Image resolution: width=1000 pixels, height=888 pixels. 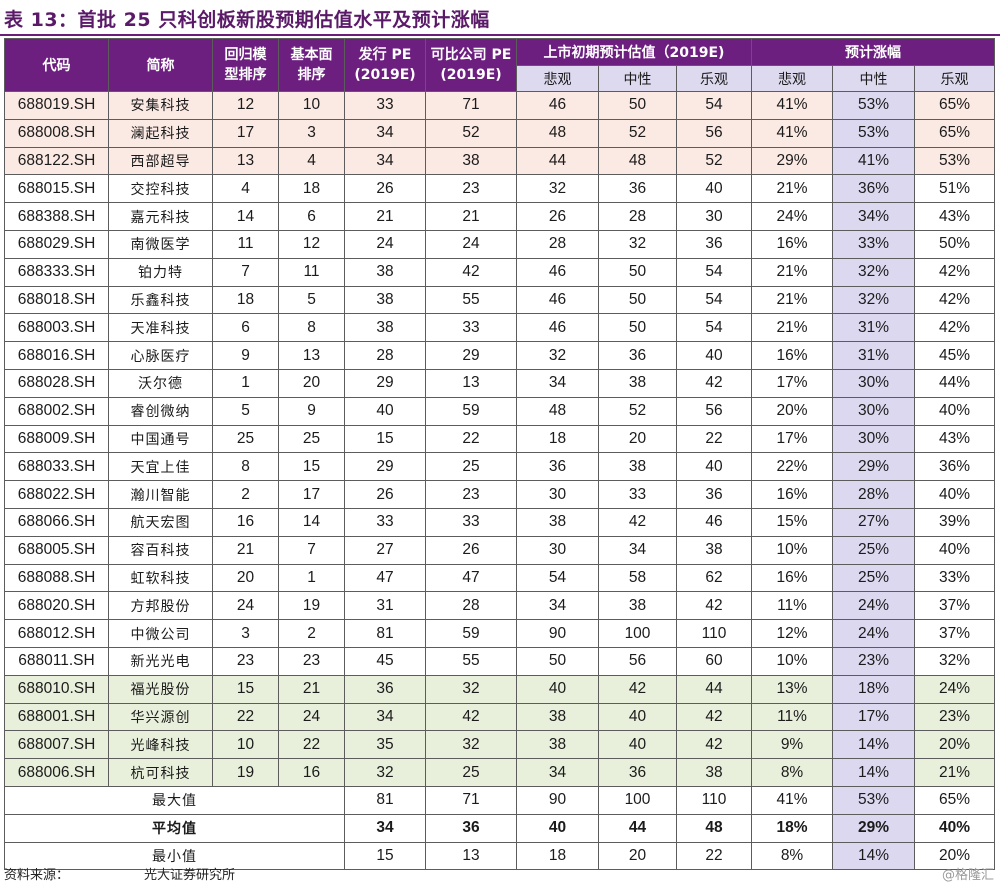 What do you see at coordinates (792, 522) in the screenshot?
I see `cell-rise-pessimistic: 15%` at bounding box center [792, 522].